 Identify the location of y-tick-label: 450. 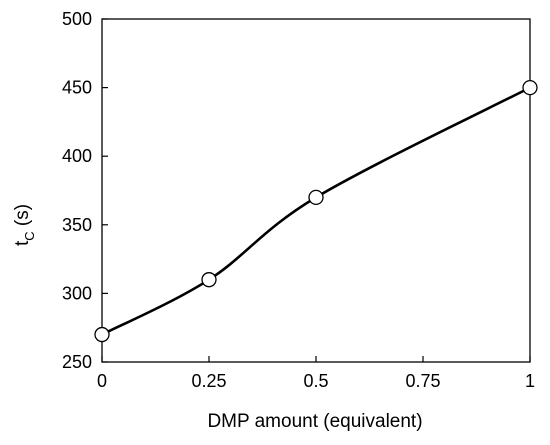
(77, 88).